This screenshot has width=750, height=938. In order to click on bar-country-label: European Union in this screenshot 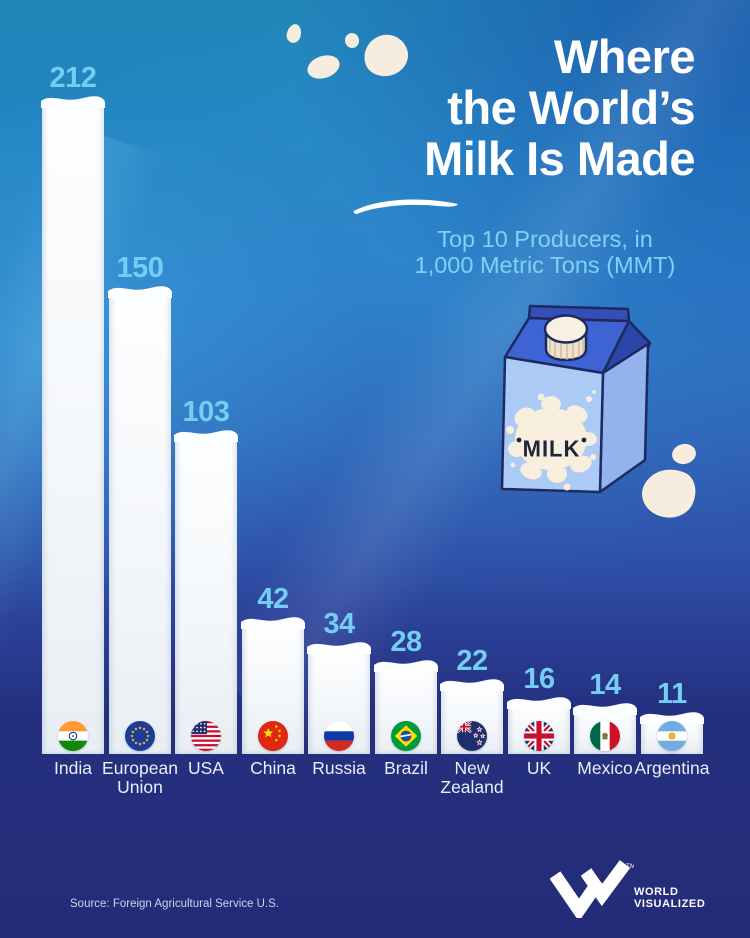, I will do `click(140, 777)`.